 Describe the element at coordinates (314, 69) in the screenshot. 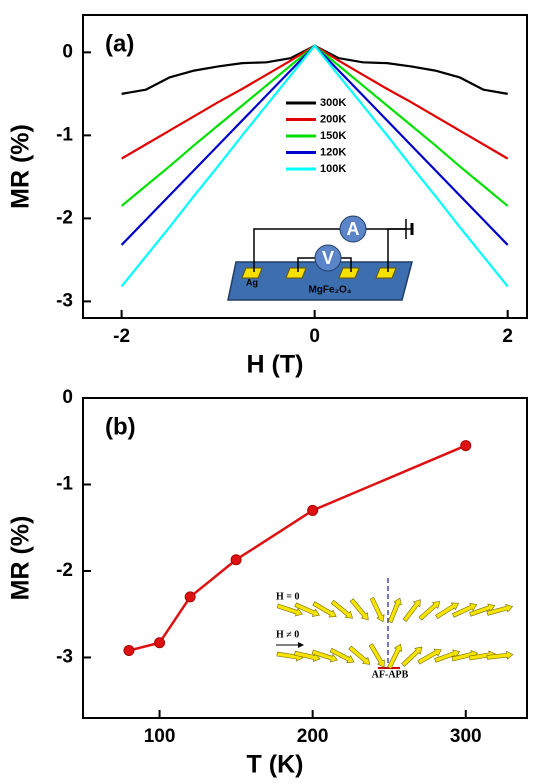

I see `data-line` at that location.